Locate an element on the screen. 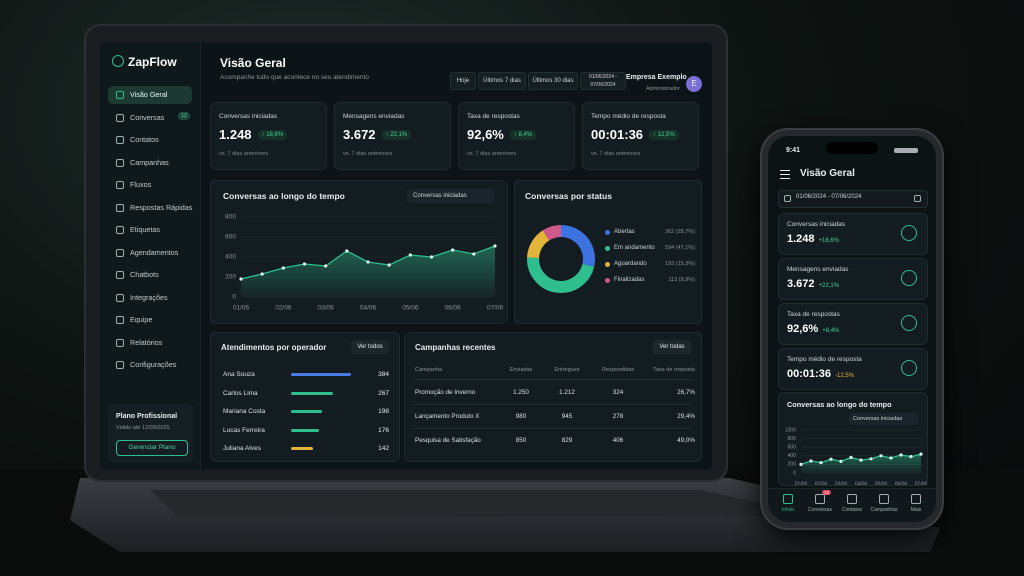 This screenshot has width=1024, height=576. table-cell: 49,0% is located at coordinates (686, 440).